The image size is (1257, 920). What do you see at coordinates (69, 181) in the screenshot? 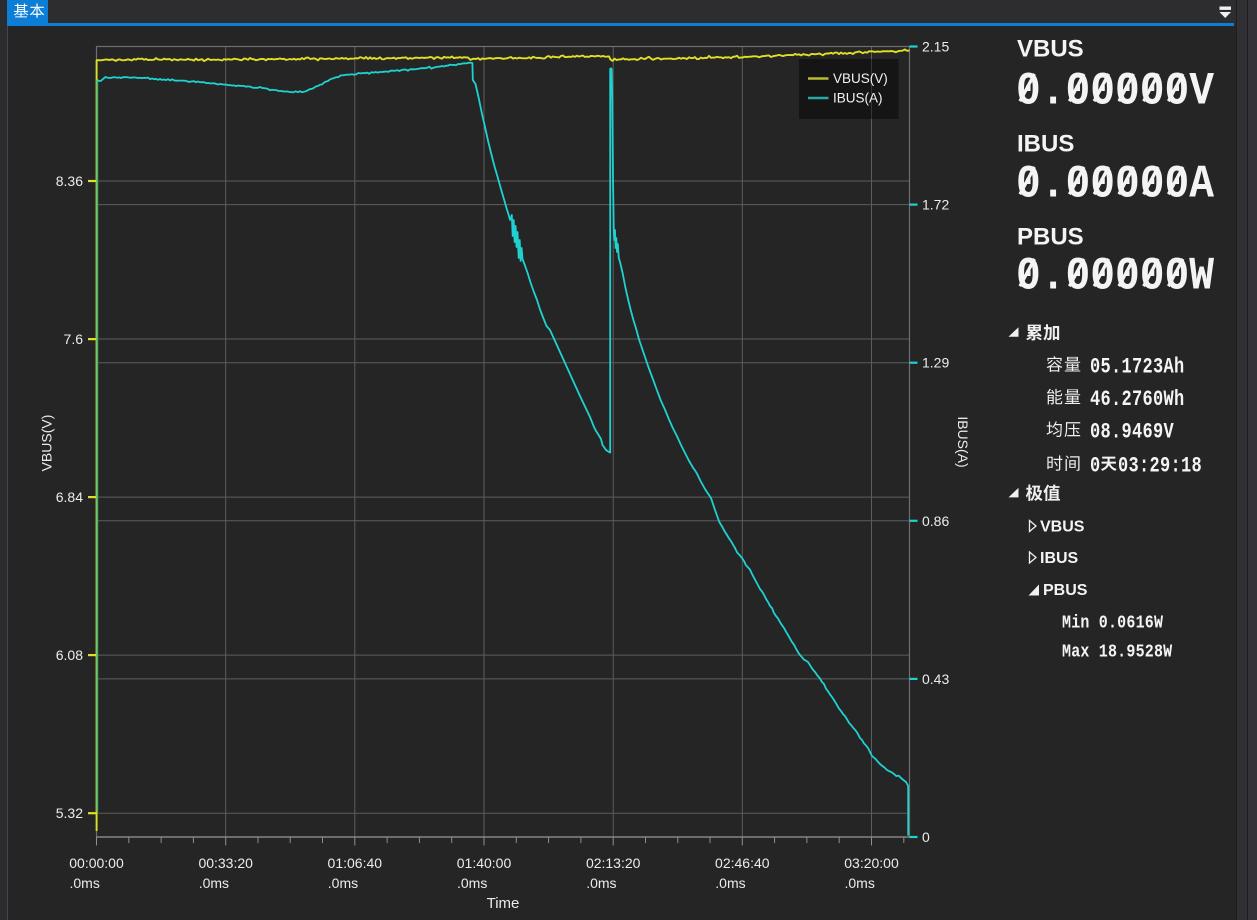
I see `svg-text: 8.36` at bounding box center [69, 181].